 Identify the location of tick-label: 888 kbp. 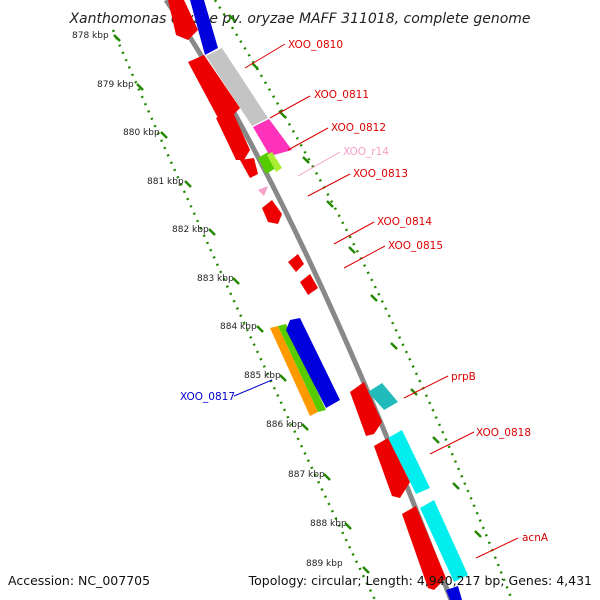
(328, 524).